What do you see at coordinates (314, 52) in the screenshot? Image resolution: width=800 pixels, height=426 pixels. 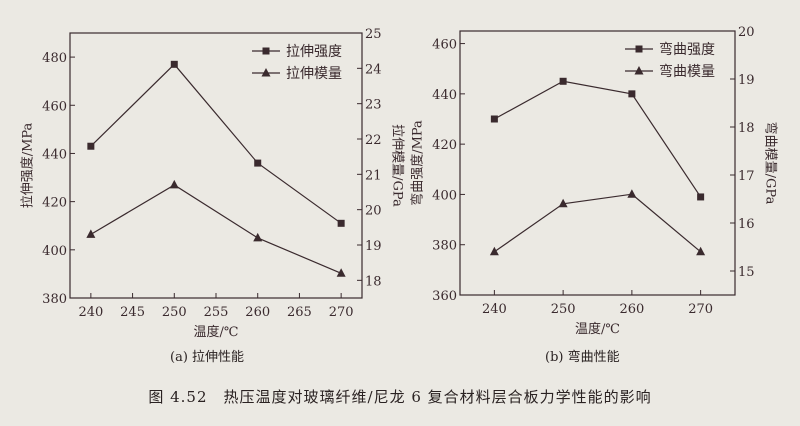 I see `legend-label: 拉伸强度` at bounding box center [314, 52].